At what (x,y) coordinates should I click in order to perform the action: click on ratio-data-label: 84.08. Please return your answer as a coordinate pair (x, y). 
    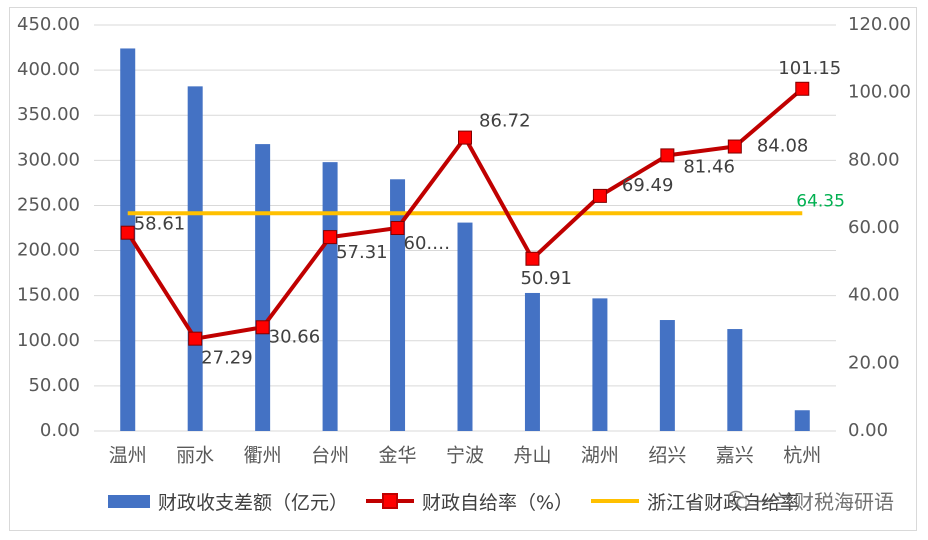
    Looking at the image, I should click on (783, 146).